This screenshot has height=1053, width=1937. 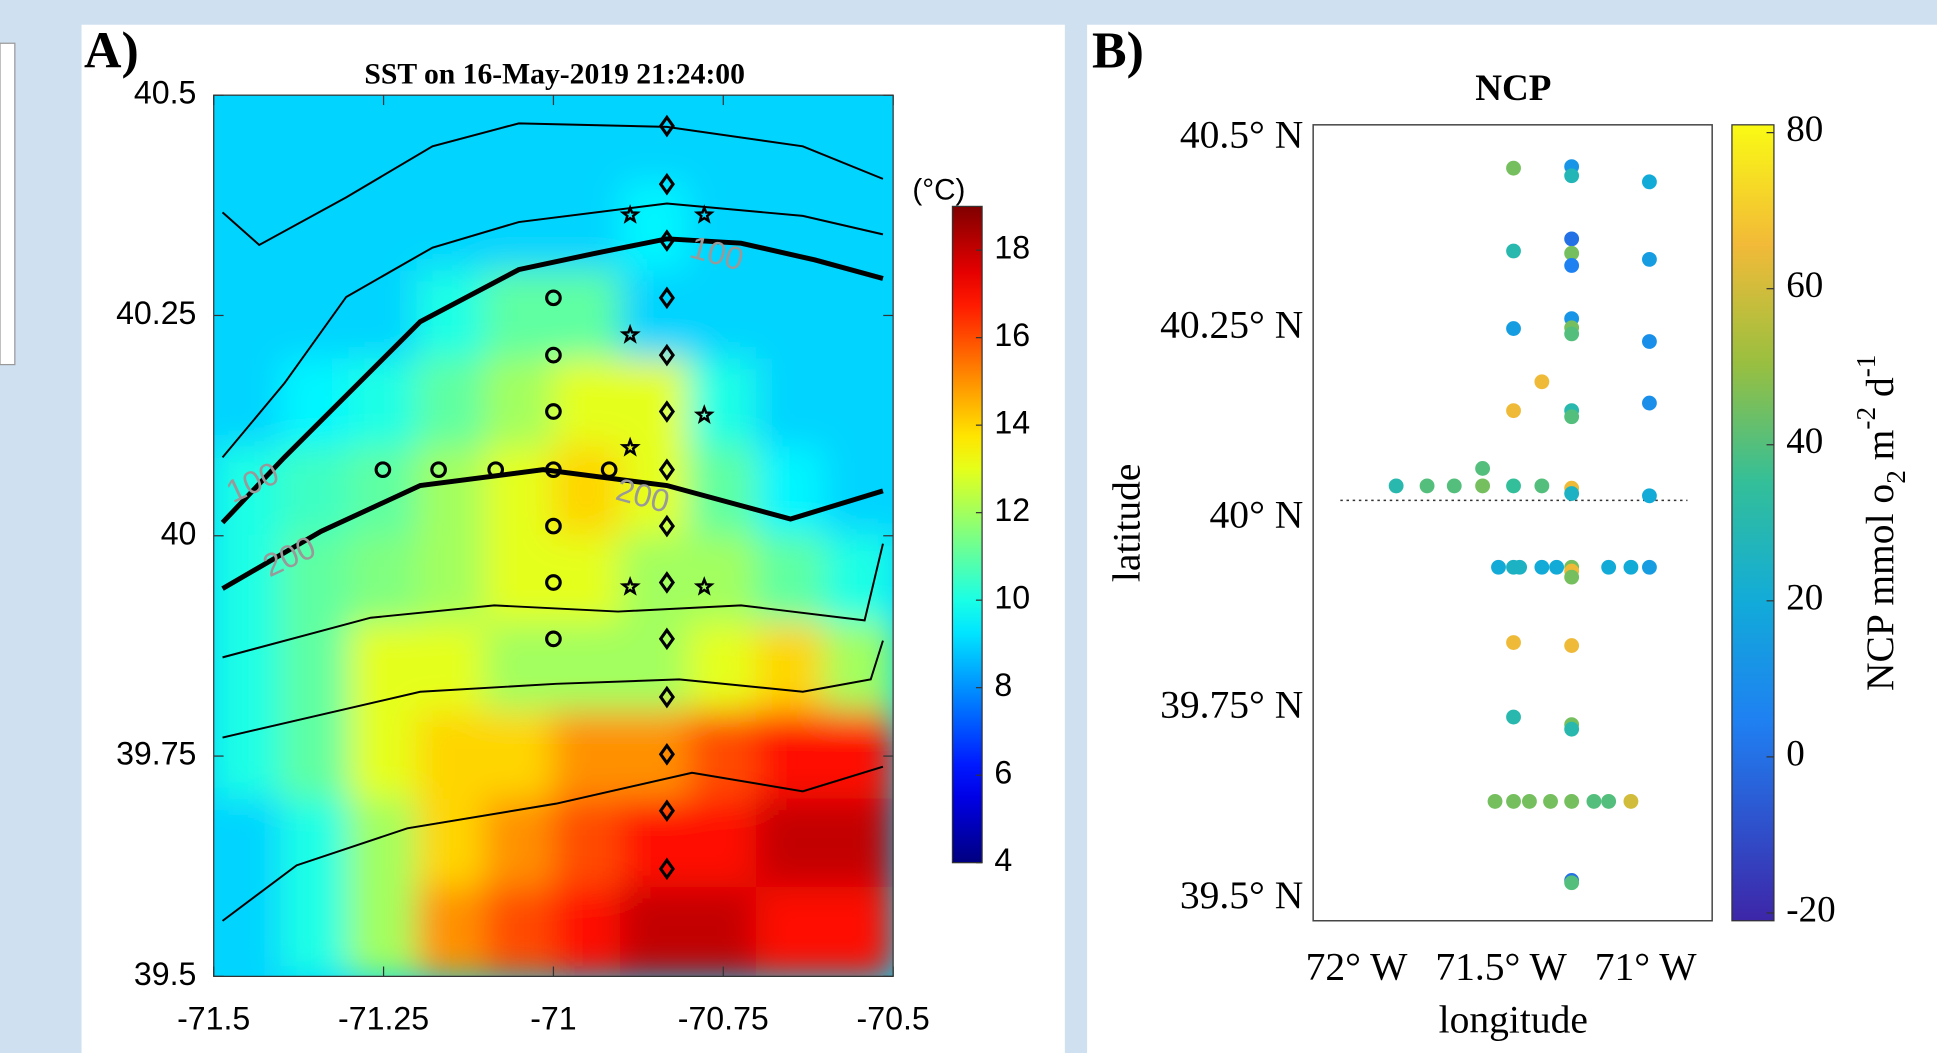 What do you see at coordinates (165, 93) in the screenshot?
I see `y-tick-label: 40.5` at bounding box center [165, 93].